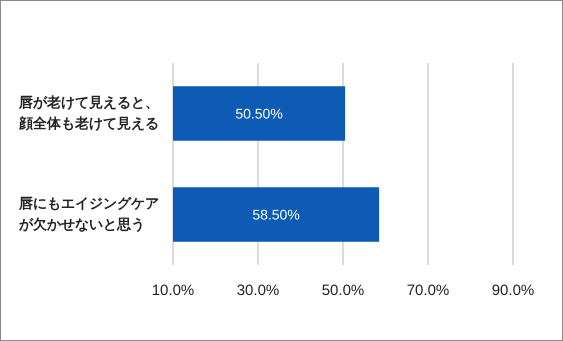 This screenshot has width=563, height=341. I want to click on x-tick-label: 90.0%, so click(513, 290).